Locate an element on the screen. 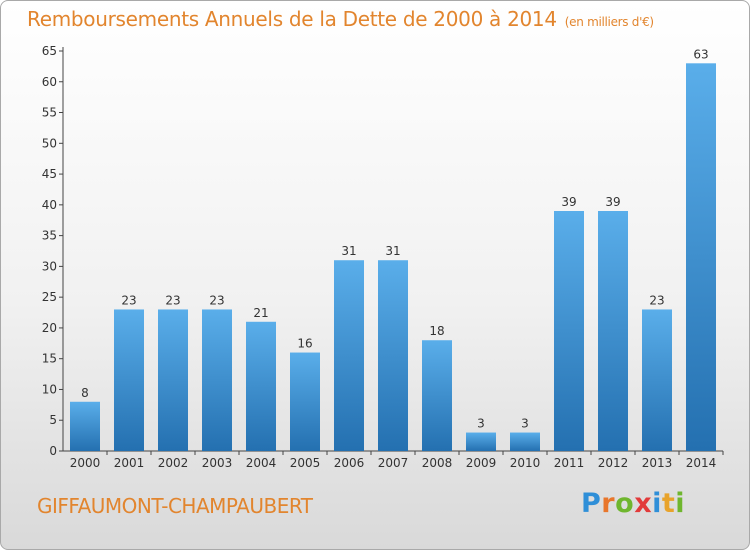  logo-letter: o is located at coordinates (625, 503).